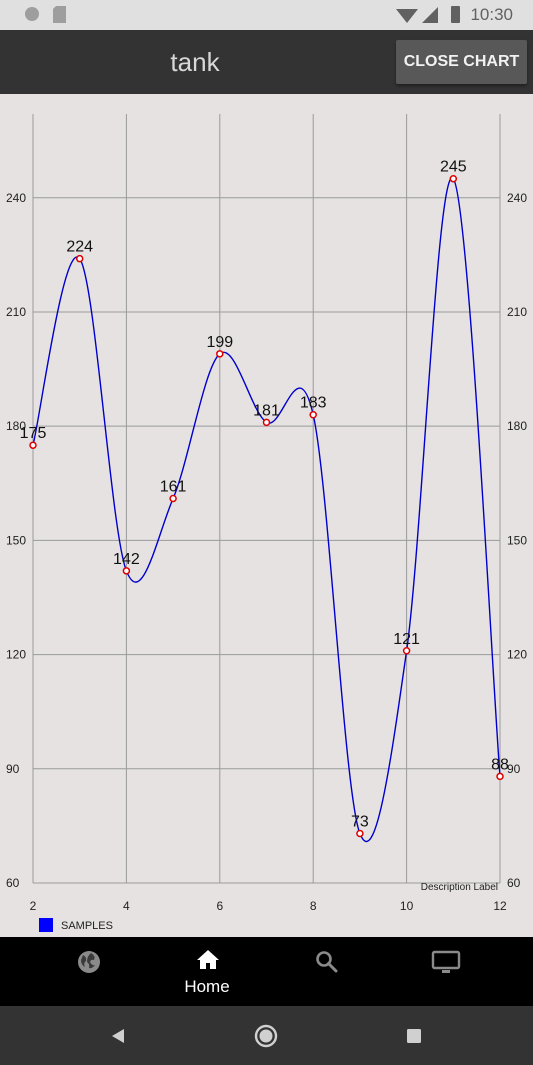 The width and height of the screenshot is (533, 1065). What do you see at coordinates (514, 883) in the screenshot?
I see `y-tick-label-right: 60` at bounding box center [514, 883].